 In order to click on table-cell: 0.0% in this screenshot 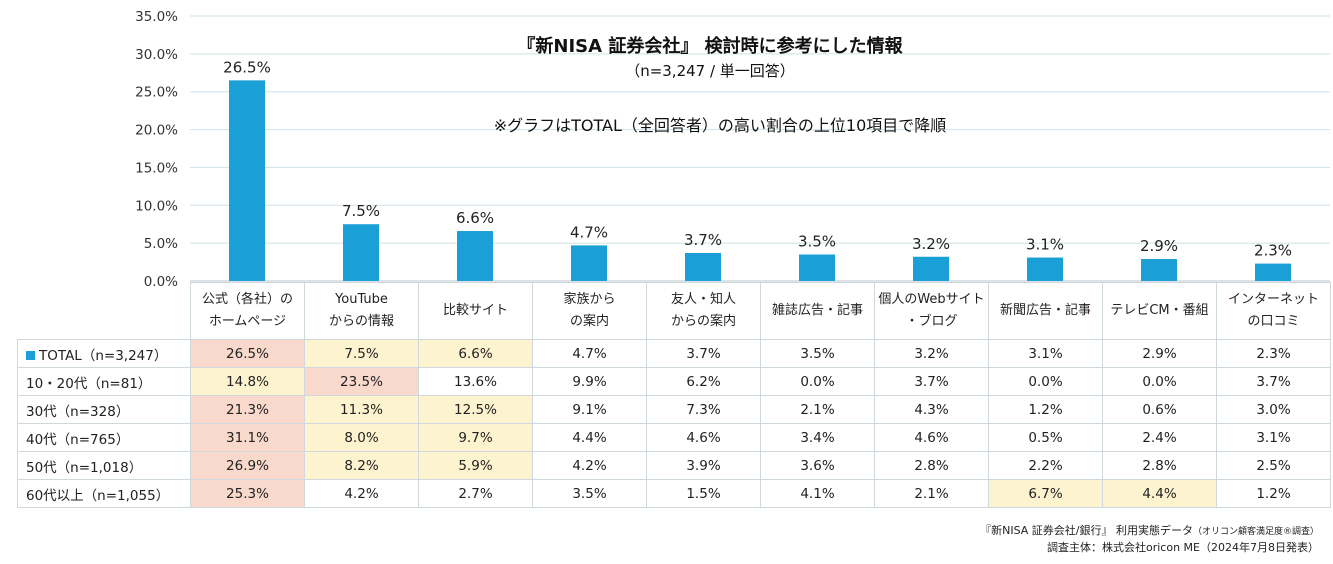, I will do `click(817, 381)`.